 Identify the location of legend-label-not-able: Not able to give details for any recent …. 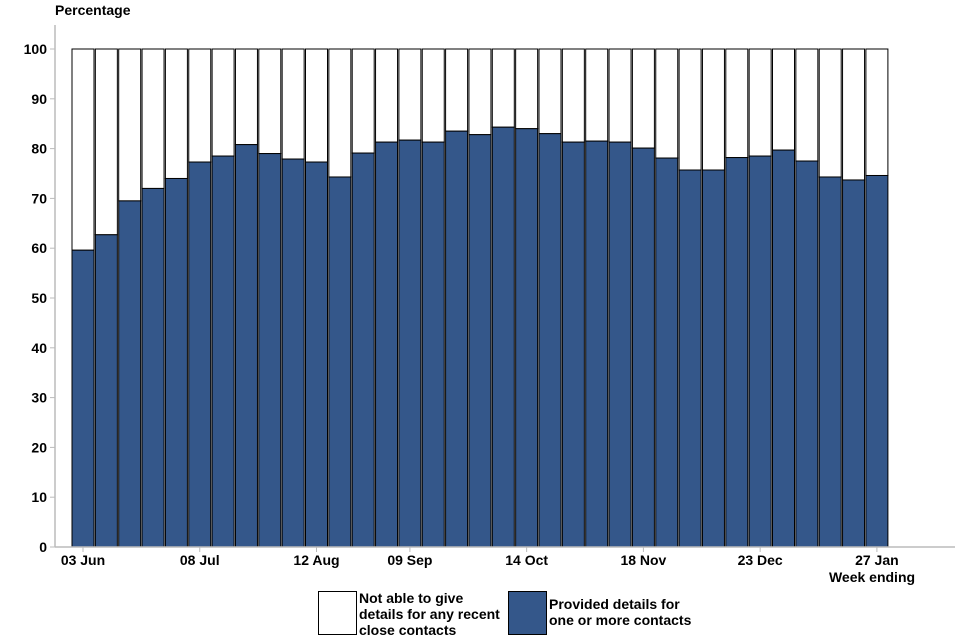
(429, 614).